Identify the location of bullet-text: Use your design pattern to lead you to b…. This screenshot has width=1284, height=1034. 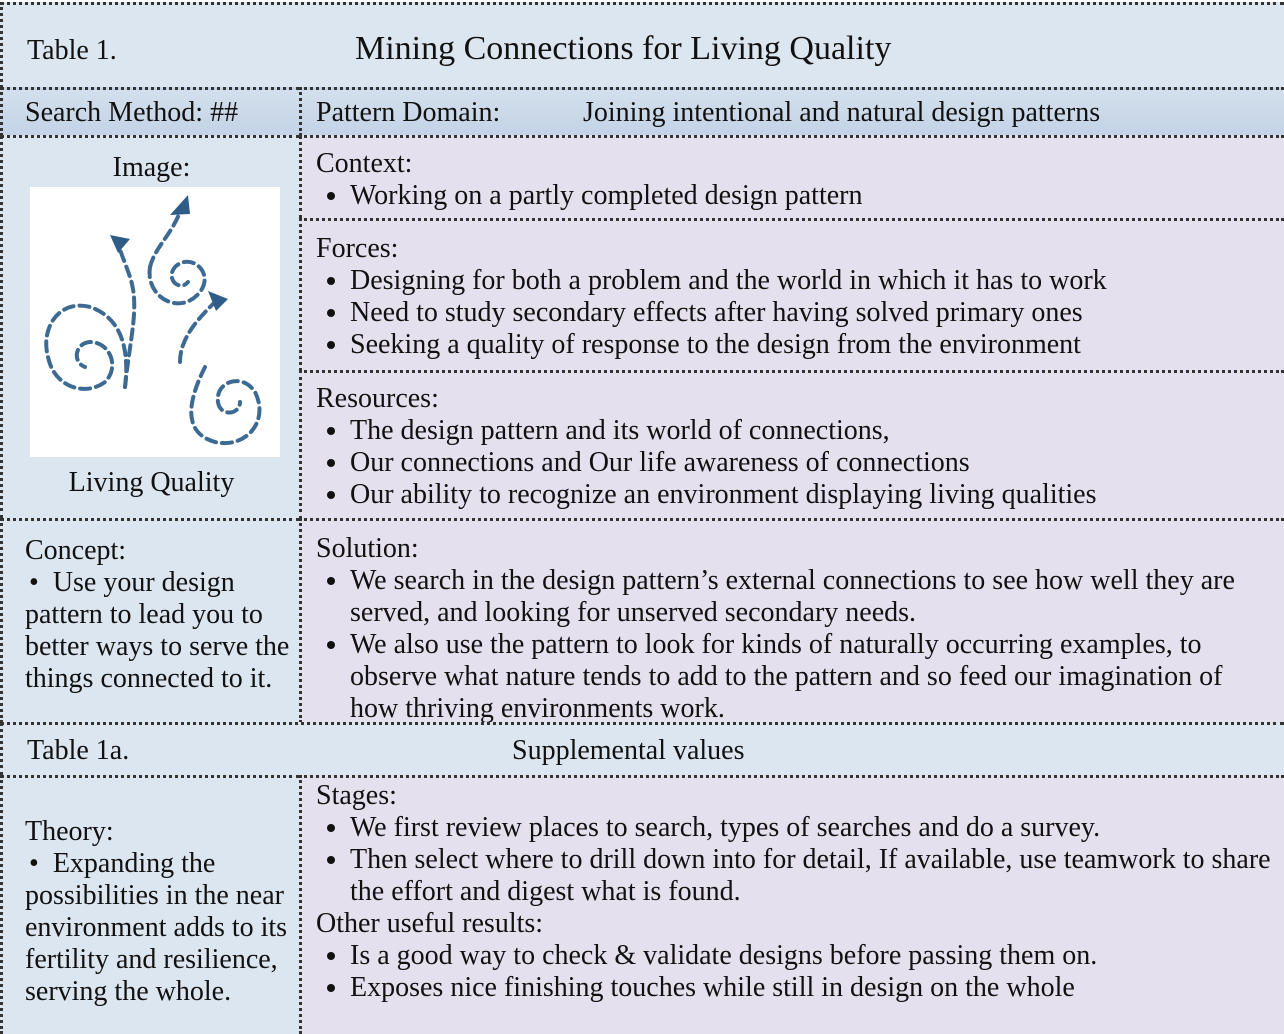
(159, 631).